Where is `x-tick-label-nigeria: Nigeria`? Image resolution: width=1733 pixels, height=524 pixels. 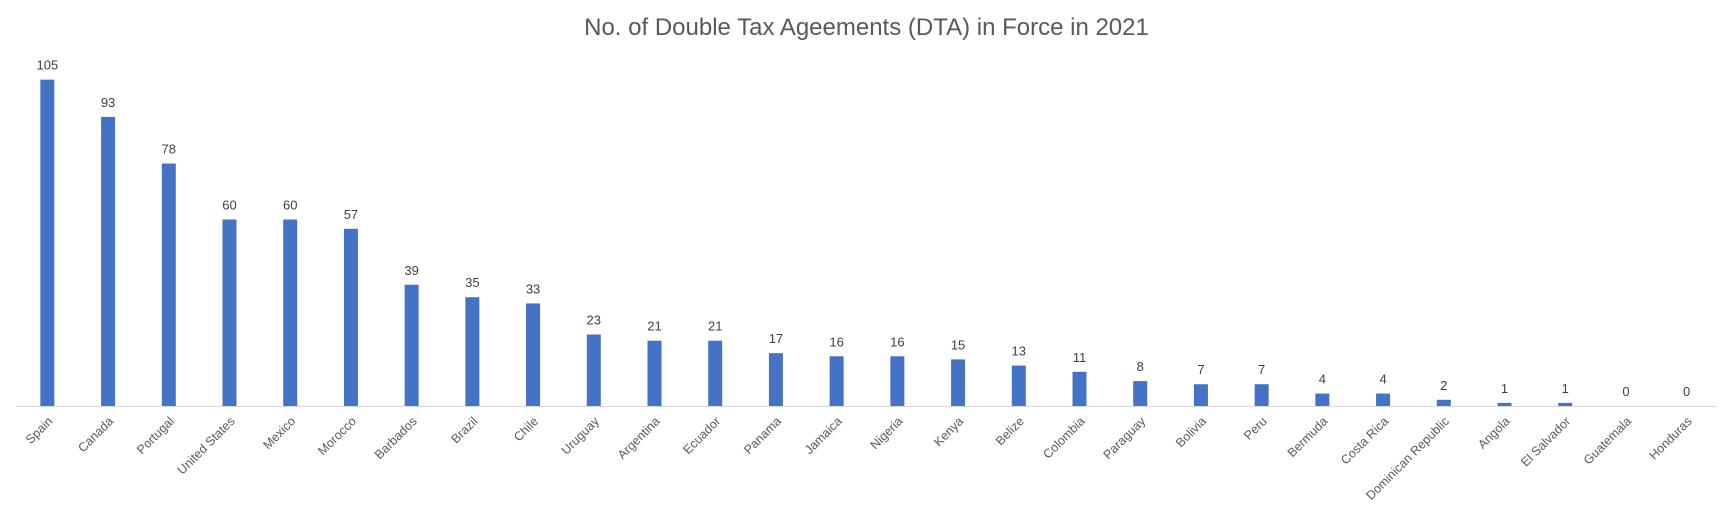
x-tick-label-nigeria: Nigeria is located at coordinates (887, 433).